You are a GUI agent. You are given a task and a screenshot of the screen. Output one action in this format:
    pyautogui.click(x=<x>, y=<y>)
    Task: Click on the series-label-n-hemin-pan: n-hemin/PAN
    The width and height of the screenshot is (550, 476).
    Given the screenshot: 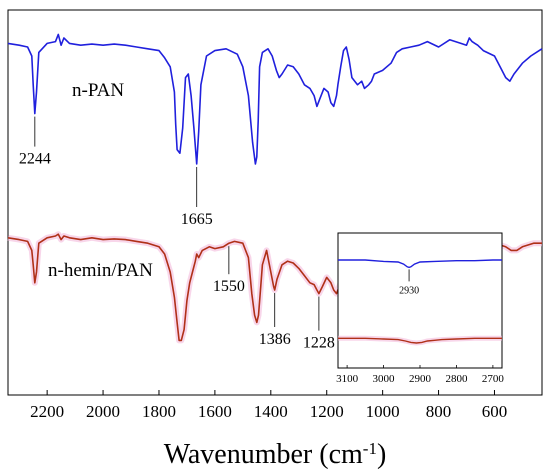 What is the action you would take?
    pyautogui.click(x=100, y=270)
    